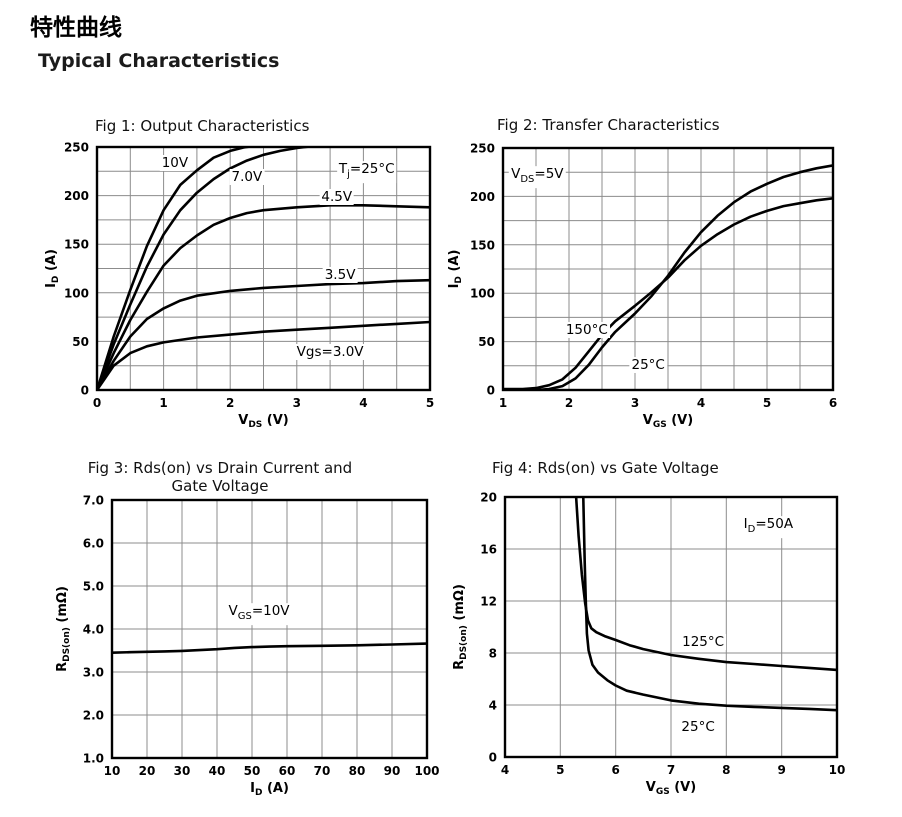 This screenshot has width=902, height=817. I want to click on fig2-y-axis-label: ID (A), so click(455, 269).